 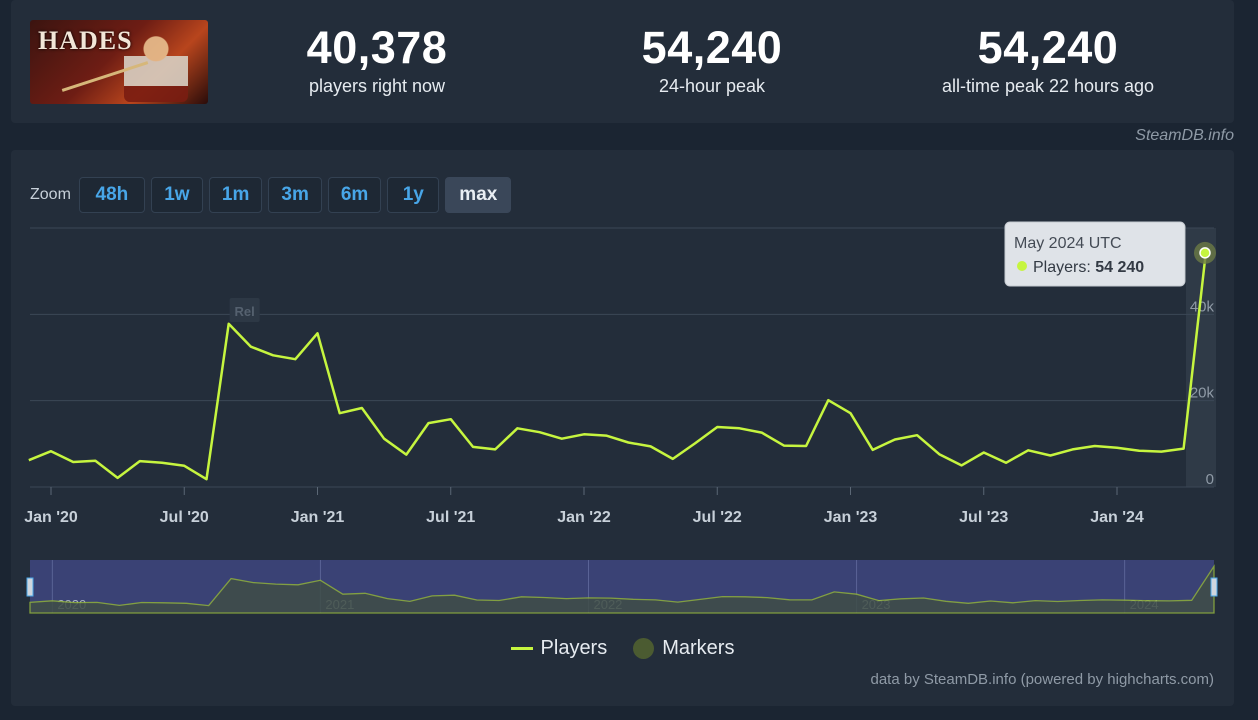 I want to click on x-tick-label: Jul '21, so click(x=450, y=517).